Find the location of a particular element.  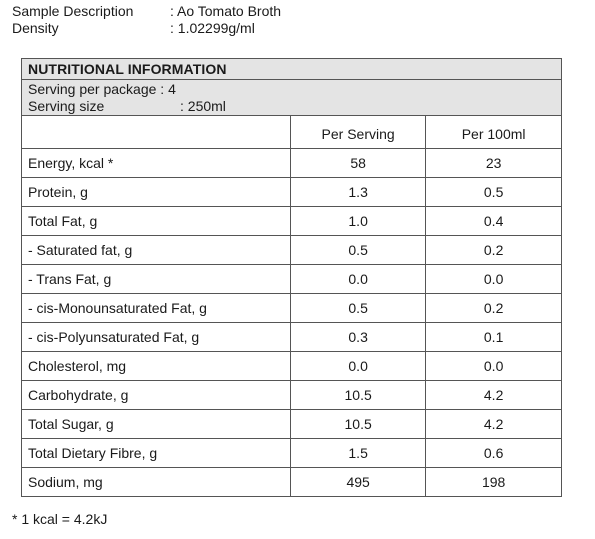

sample-description-value: : Ao Tomato Broth is located at coordinates (226, 11).